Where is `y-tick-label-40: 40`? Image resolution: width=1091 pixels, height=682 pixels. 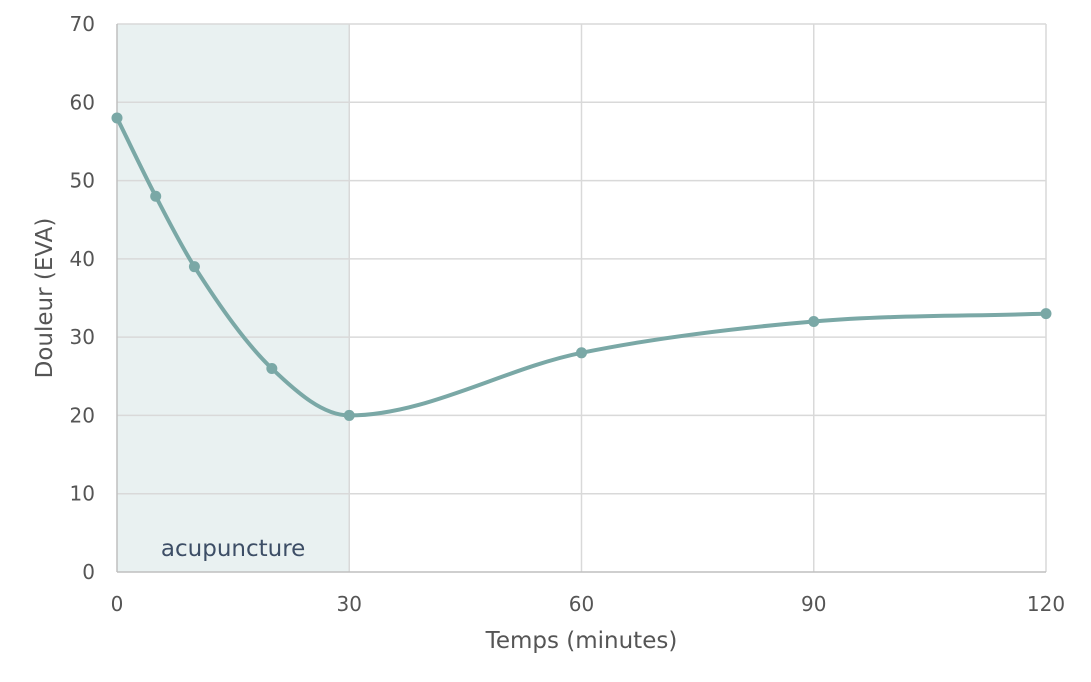
y-tick-label-40: 40 is located at coordinates (82, 259).